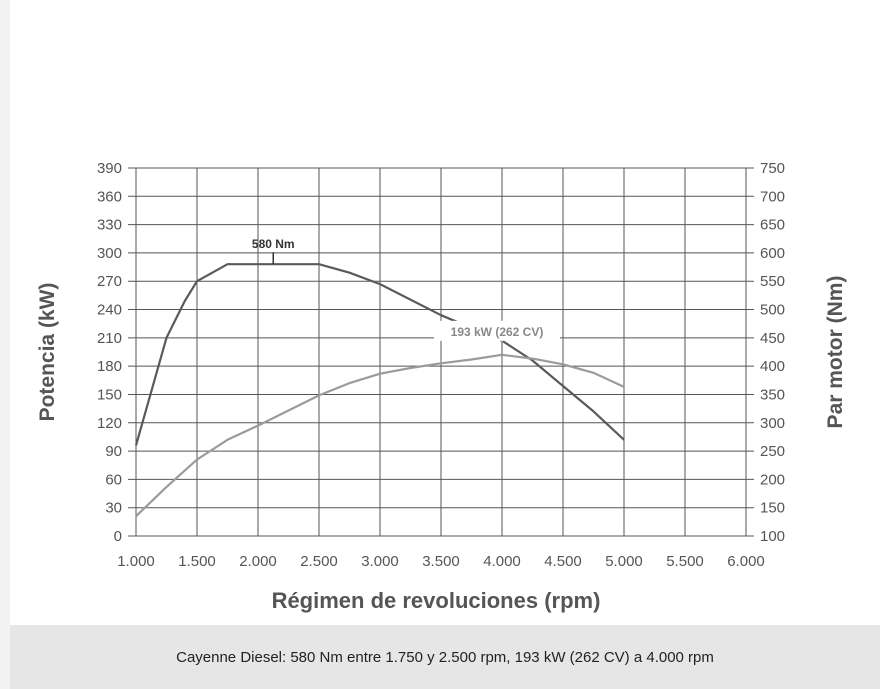 Image resolution: width=880 pixels, height=689 pixels. What do you see at coordinates (109, 423) in the screenshot?
I see `y-tick-label: 120` at bounding box center [109, 423].